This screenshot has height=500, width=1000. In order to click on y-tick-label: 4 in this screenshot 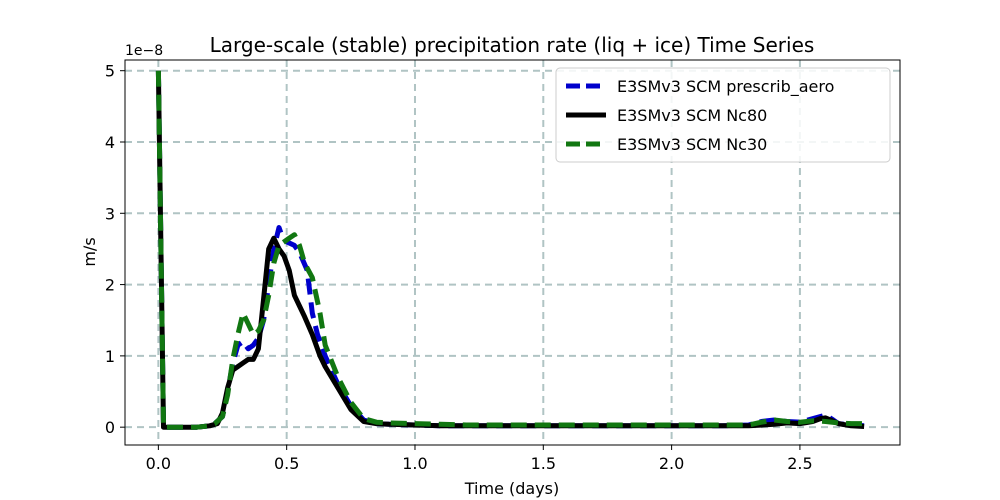, I will do `click(110, 142)`.